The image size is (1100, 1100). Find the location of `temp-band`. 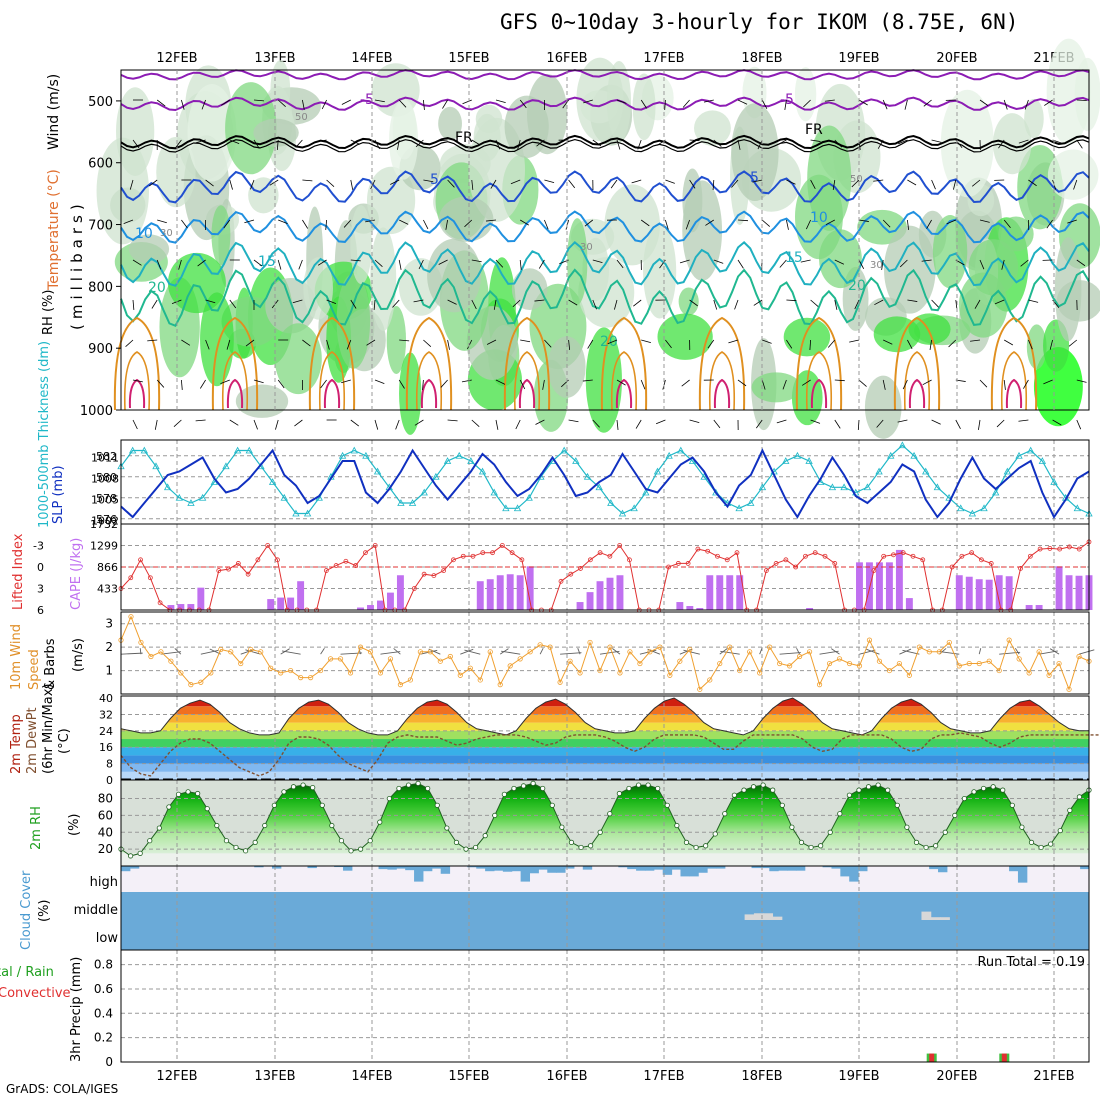

temp-band is located at coordinates (605, 743).